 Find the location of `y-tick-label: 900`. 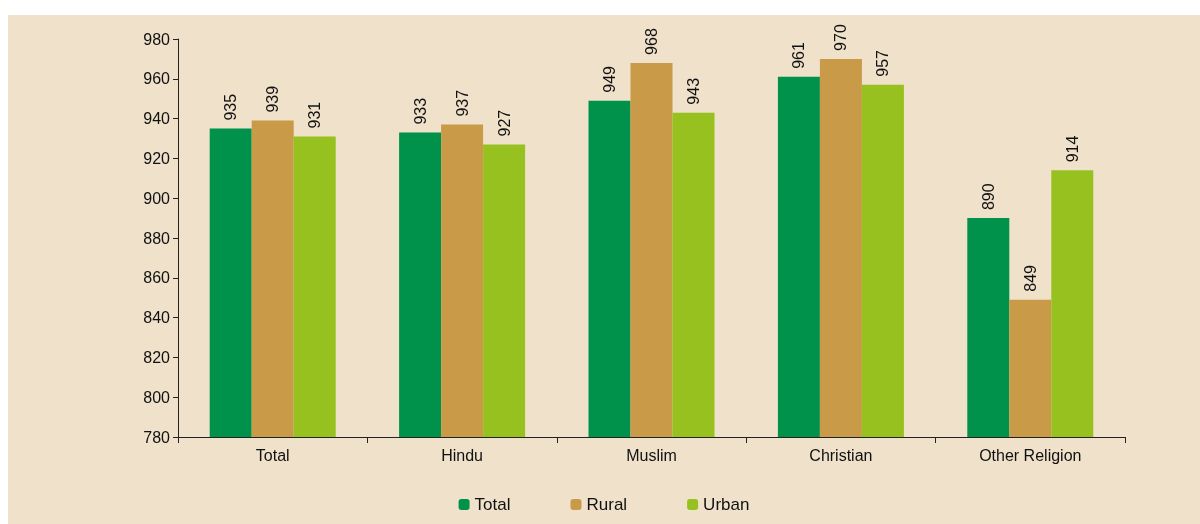

y-tick-label: 900 is located at coordinates (157, 198).